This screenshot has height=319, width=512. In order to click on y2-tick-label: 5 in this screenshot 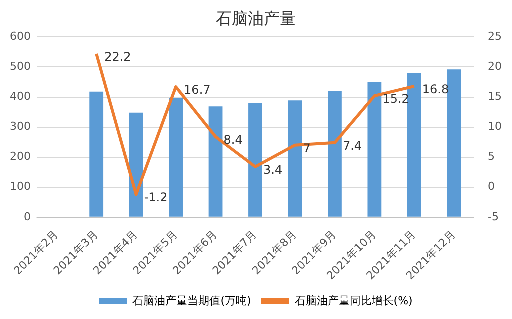, I will do `click(492, 157)`.